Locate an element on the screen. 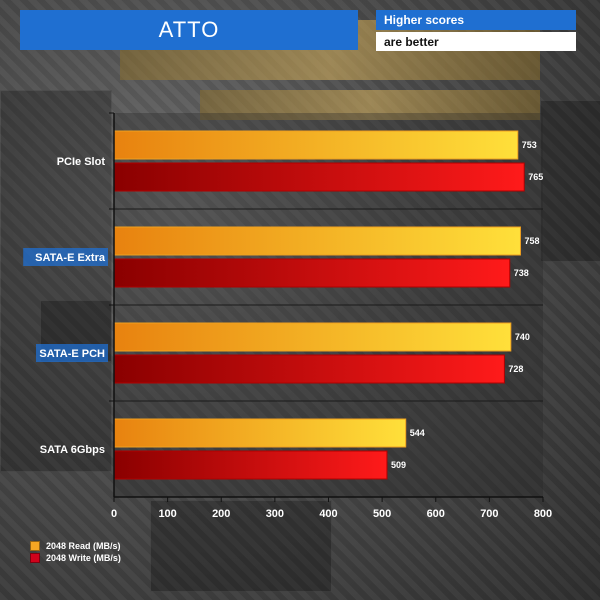 The height and width of the screenshot is (600, 600). value-label-read: 753 is located at coordinates (529, 145).